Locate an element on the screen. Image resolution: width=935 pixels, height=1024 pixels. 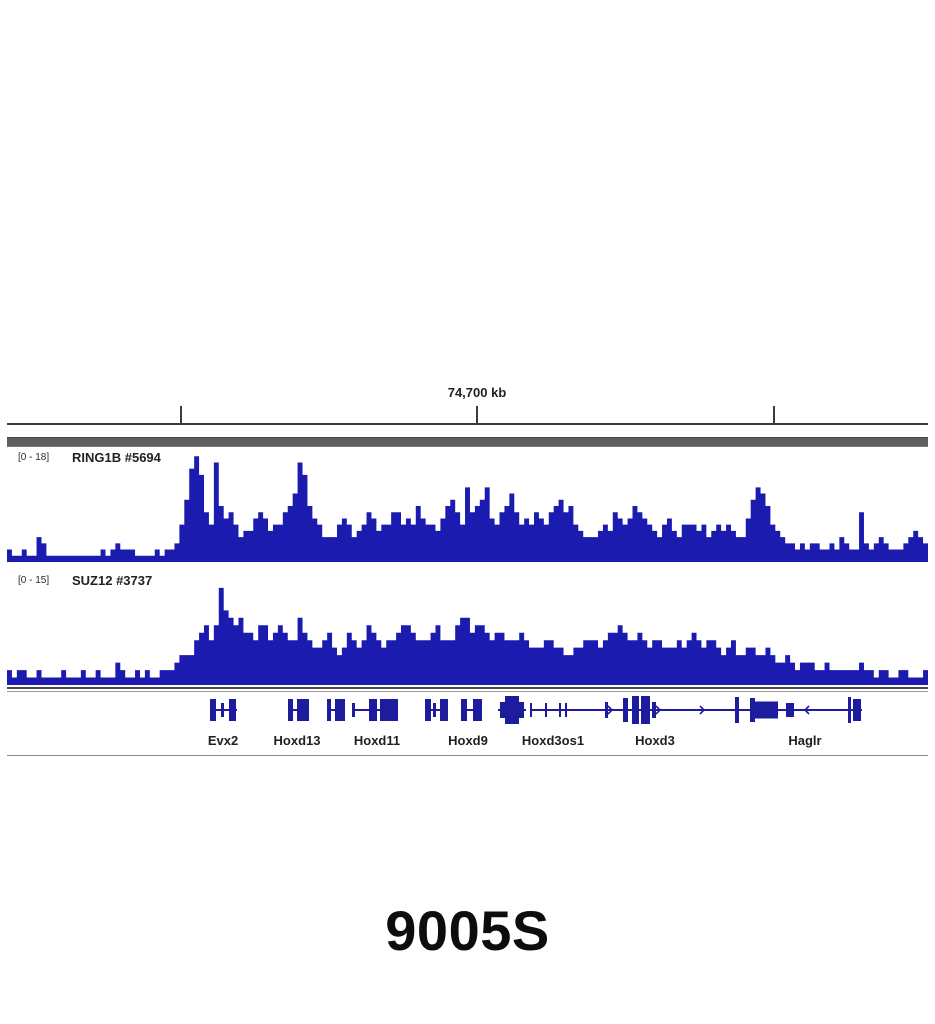
gene-label: Hoxd13 is located at coordinates (297, 740).